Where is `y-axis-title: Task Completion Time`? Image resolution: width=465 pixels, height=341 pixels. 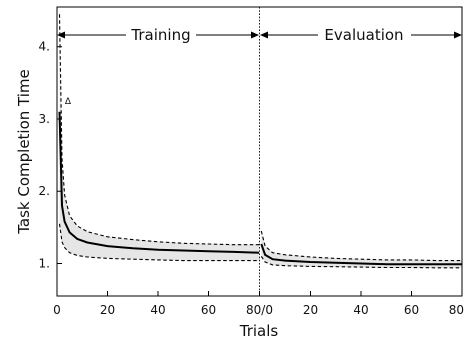
y-axis-title: Task Completion Time is located at coordinates (24, 152).